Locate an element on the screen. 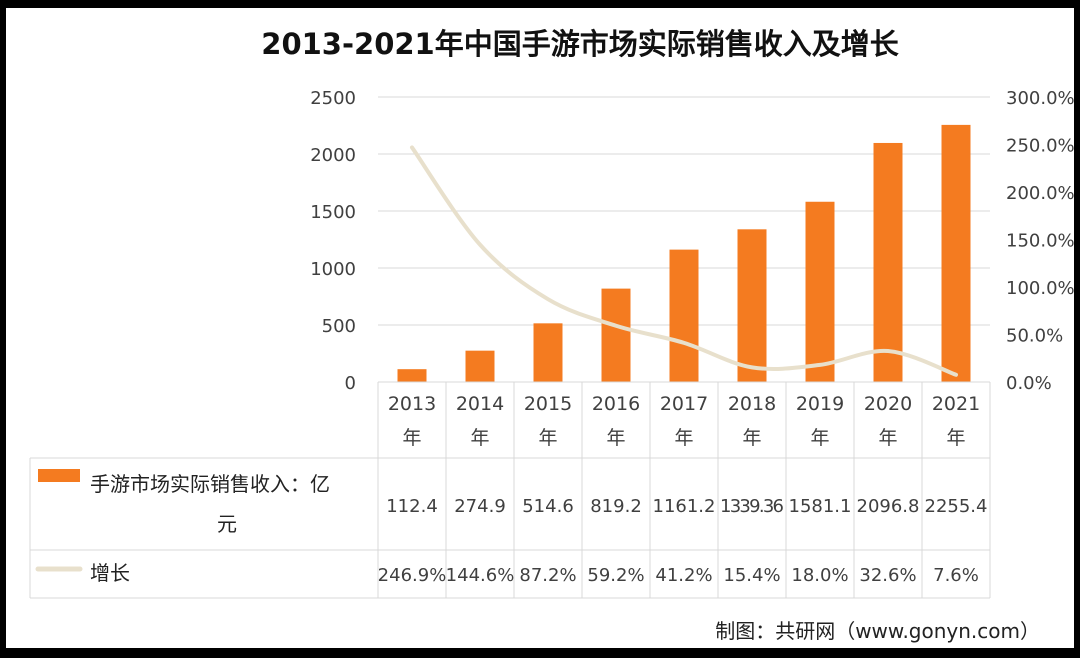  right-tick-label: 150.0% is located at coordinates (1040, 241).